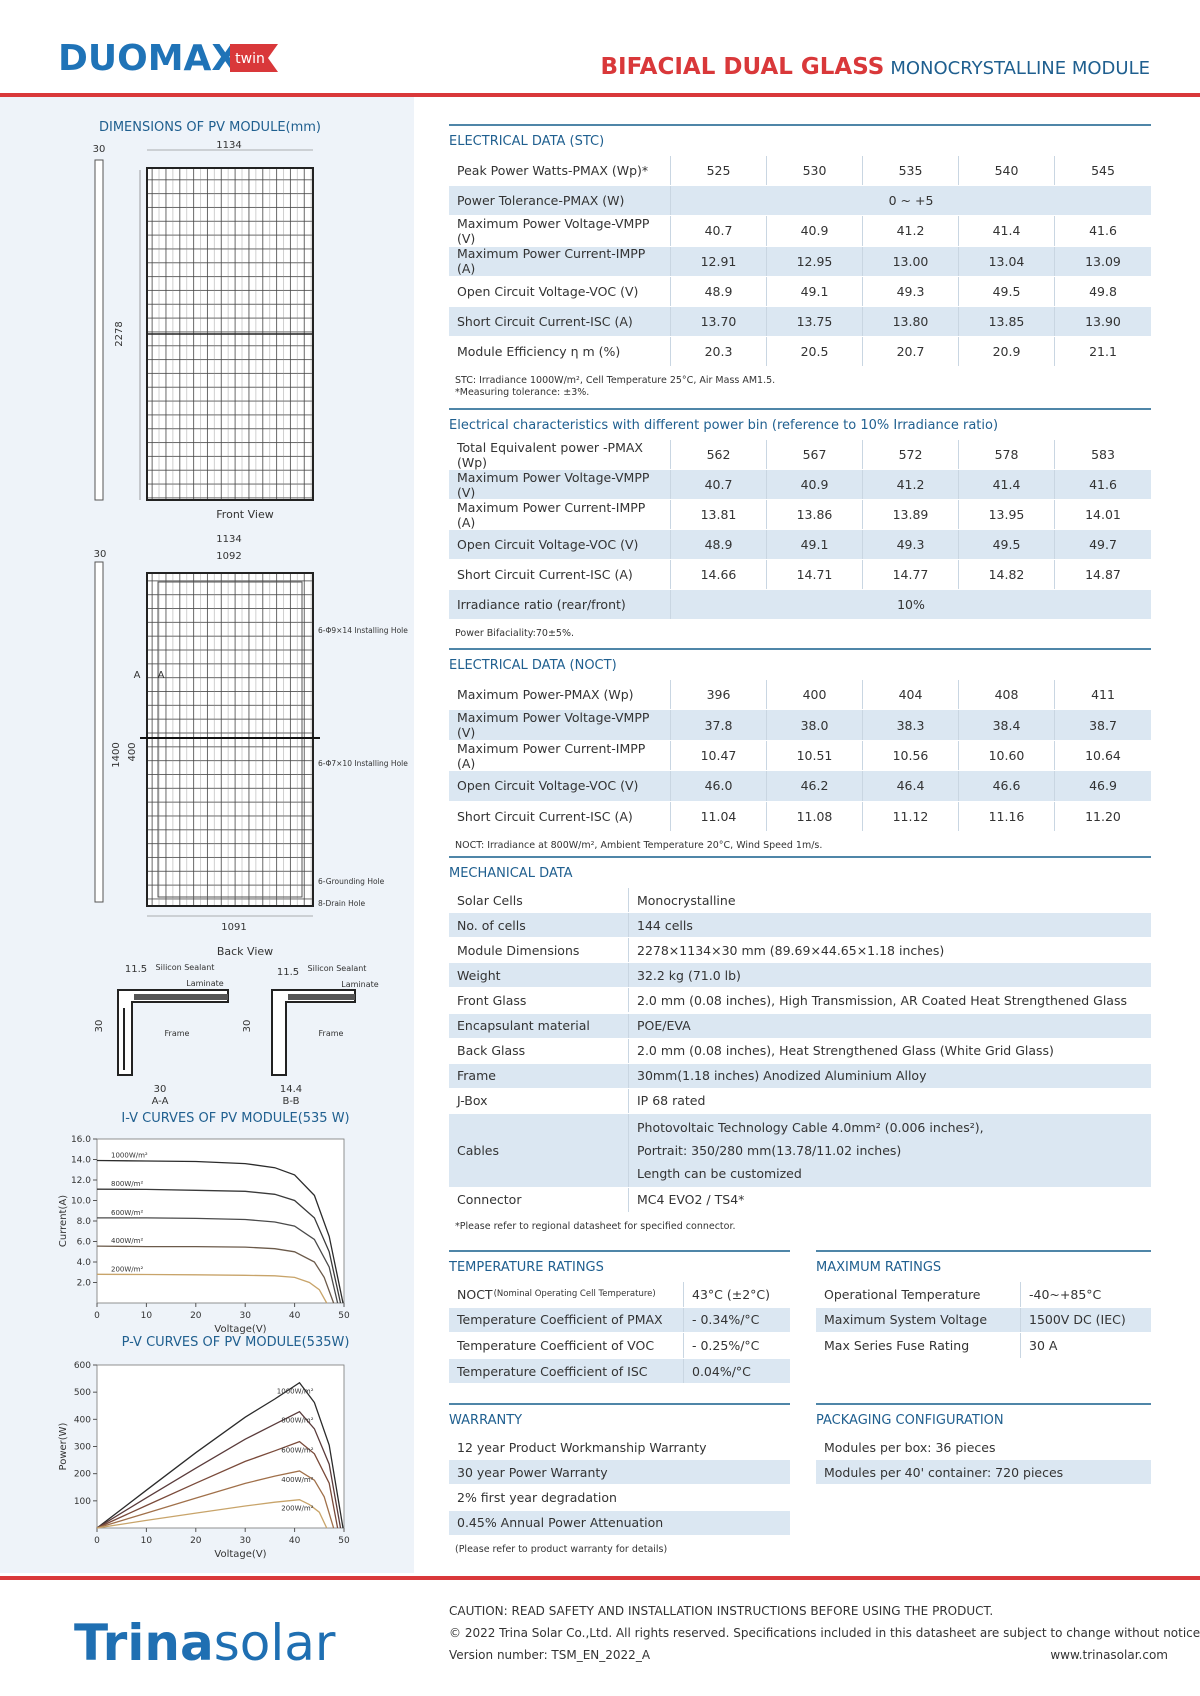  Describe the element at coordinates (275, 1643) in the screenshot. I see `brand-rest: solar` at that location.